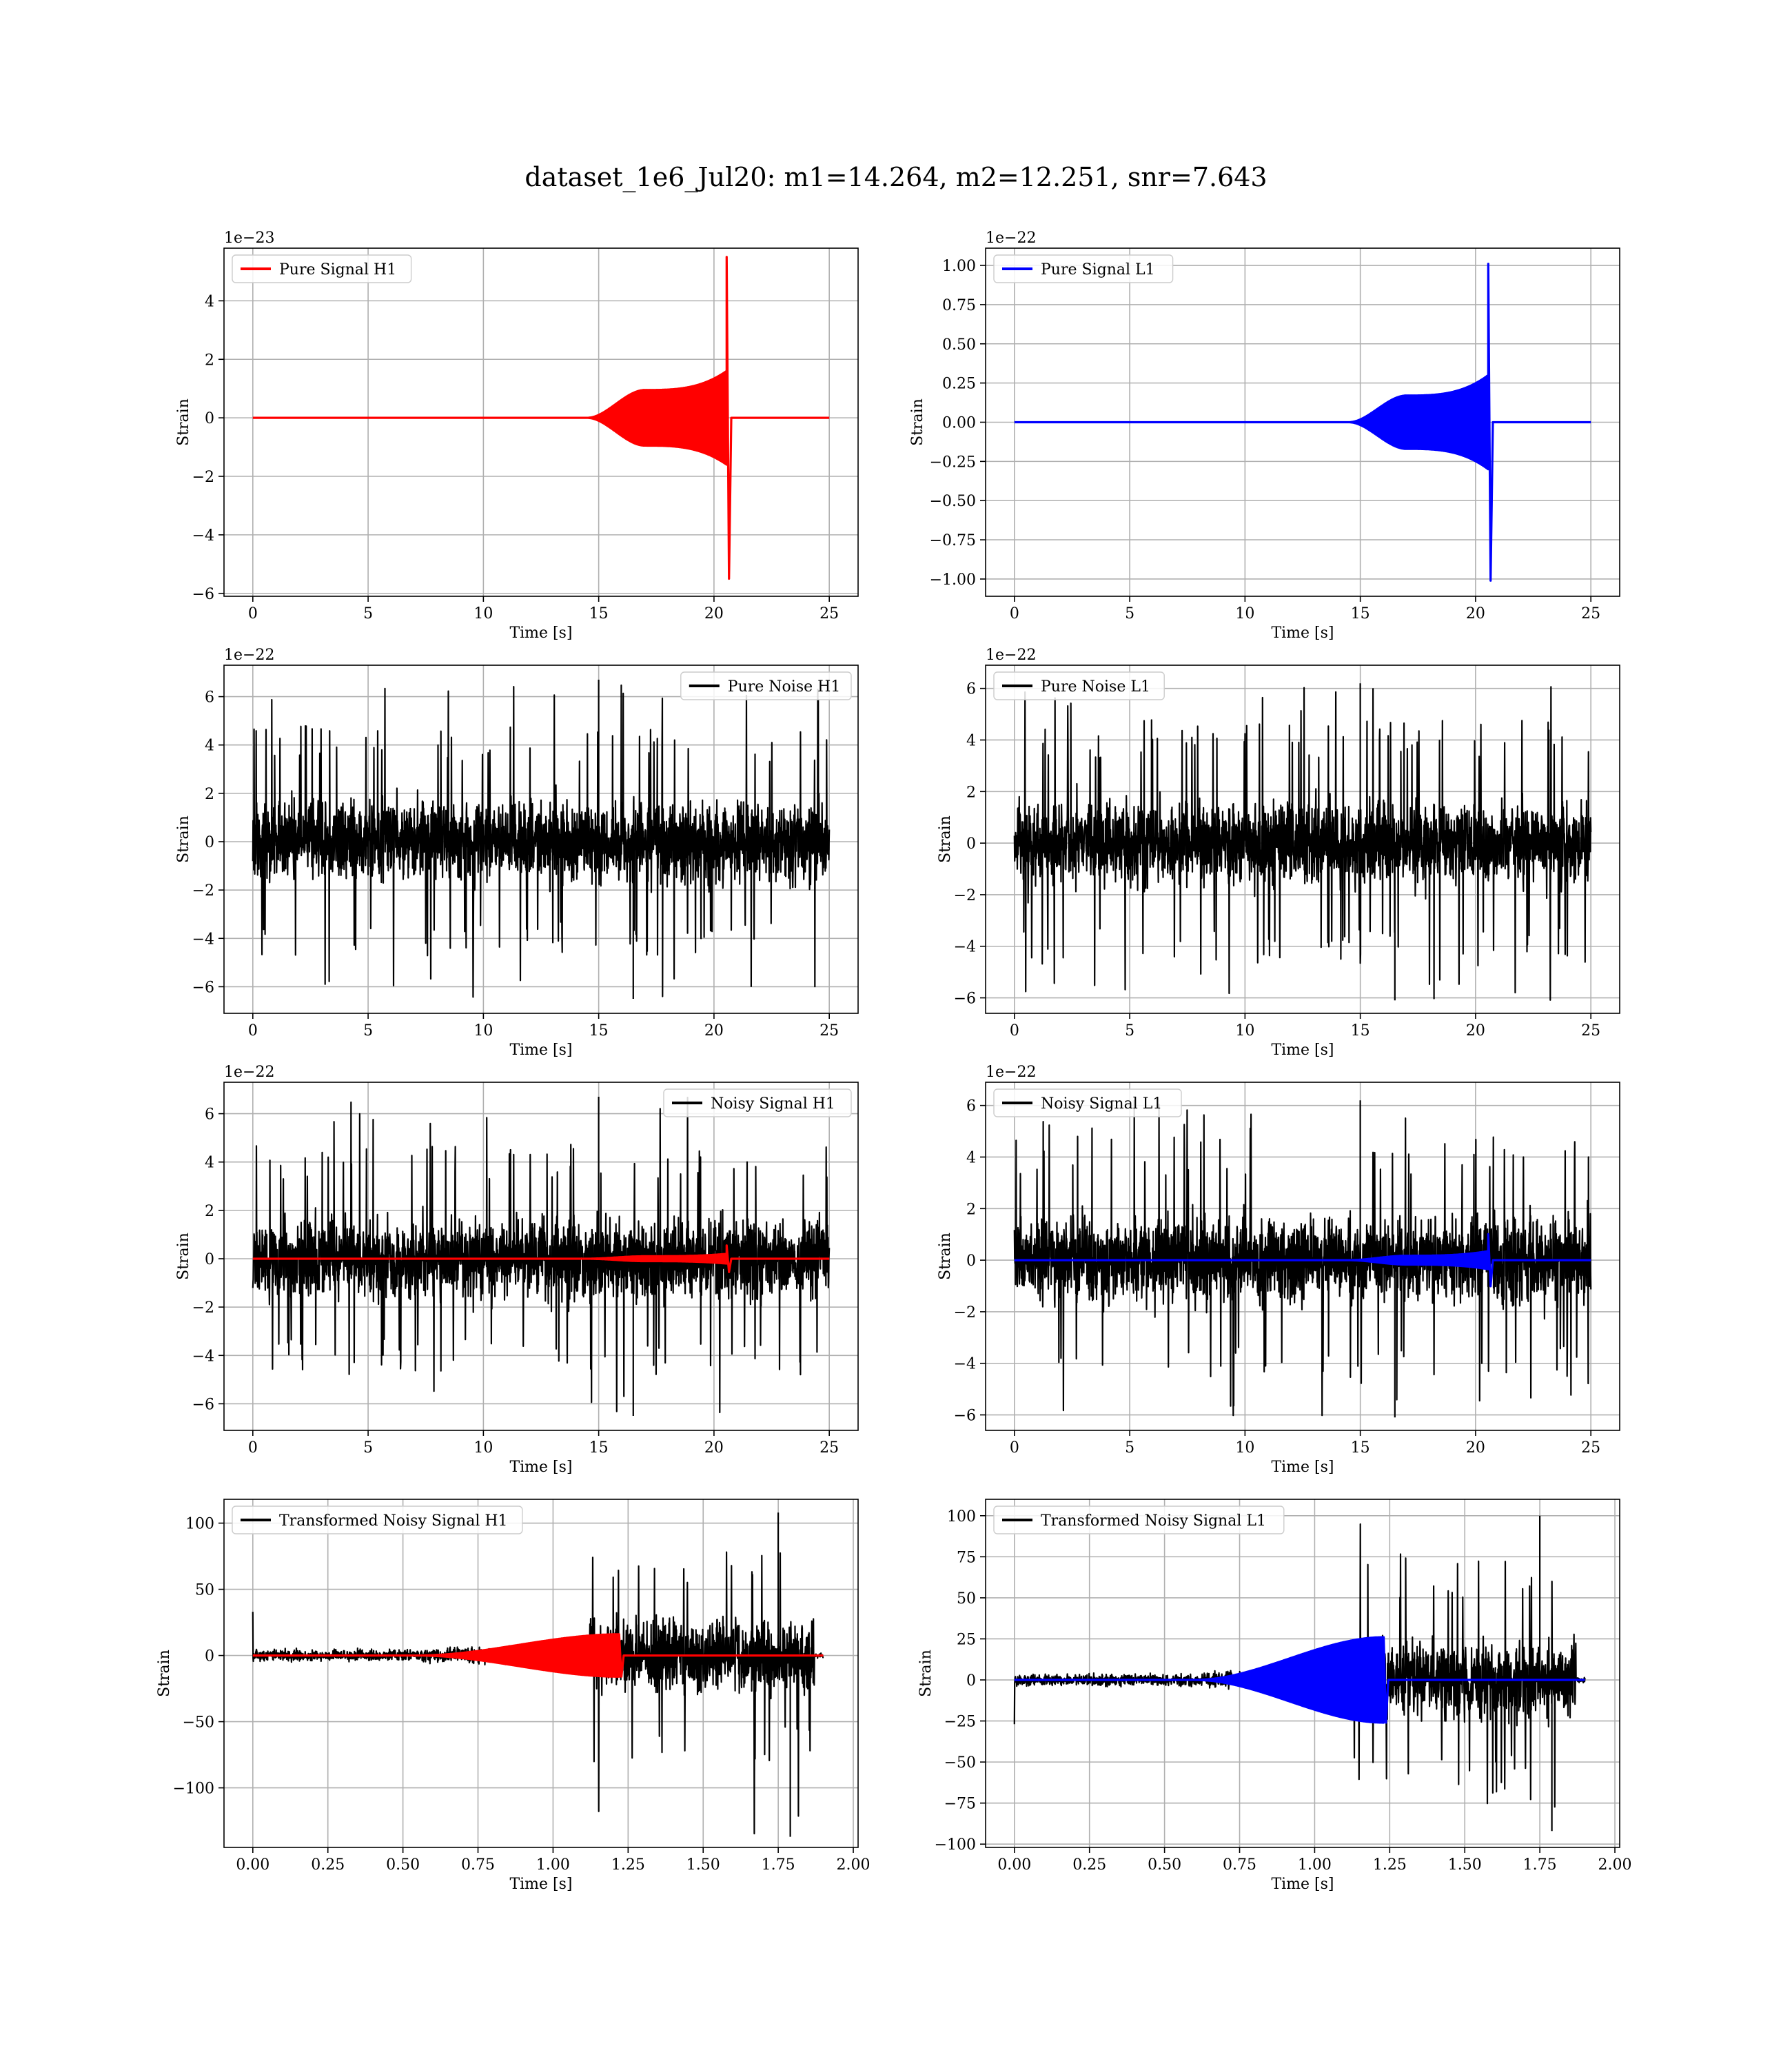 This screenshot has height=2068, width=1792. I want to click on series-line-noisy-signal-l1, so click(1302, 1258).